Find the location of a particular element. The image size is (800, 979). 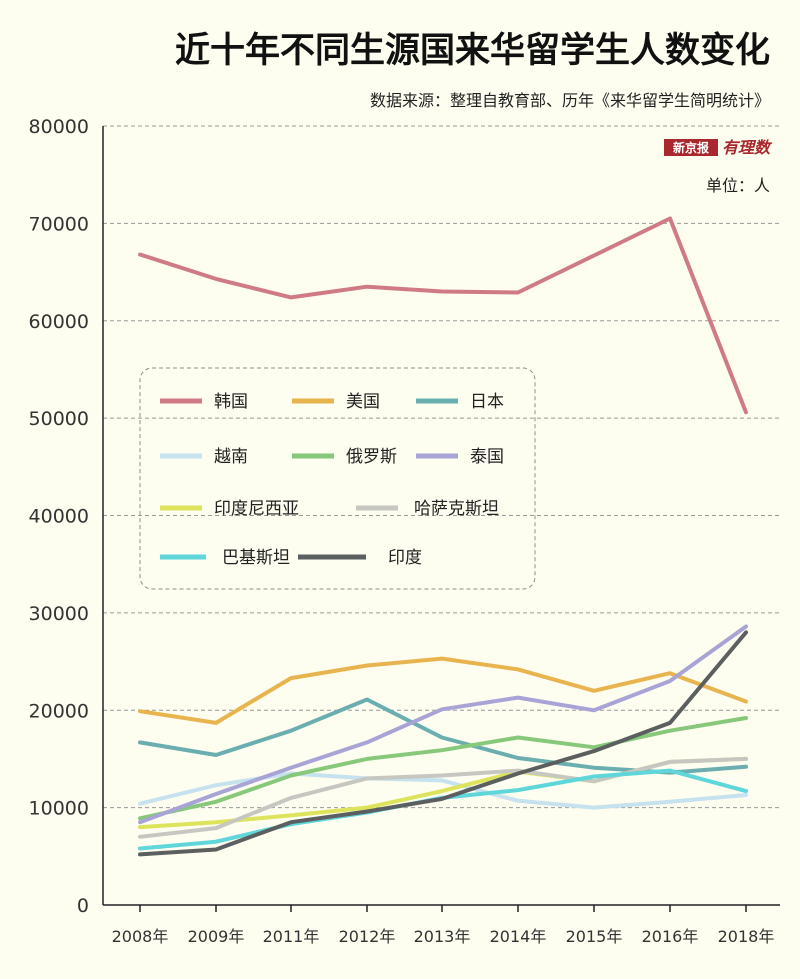

legend-label: 印度 is located at coordinates (405, 558).